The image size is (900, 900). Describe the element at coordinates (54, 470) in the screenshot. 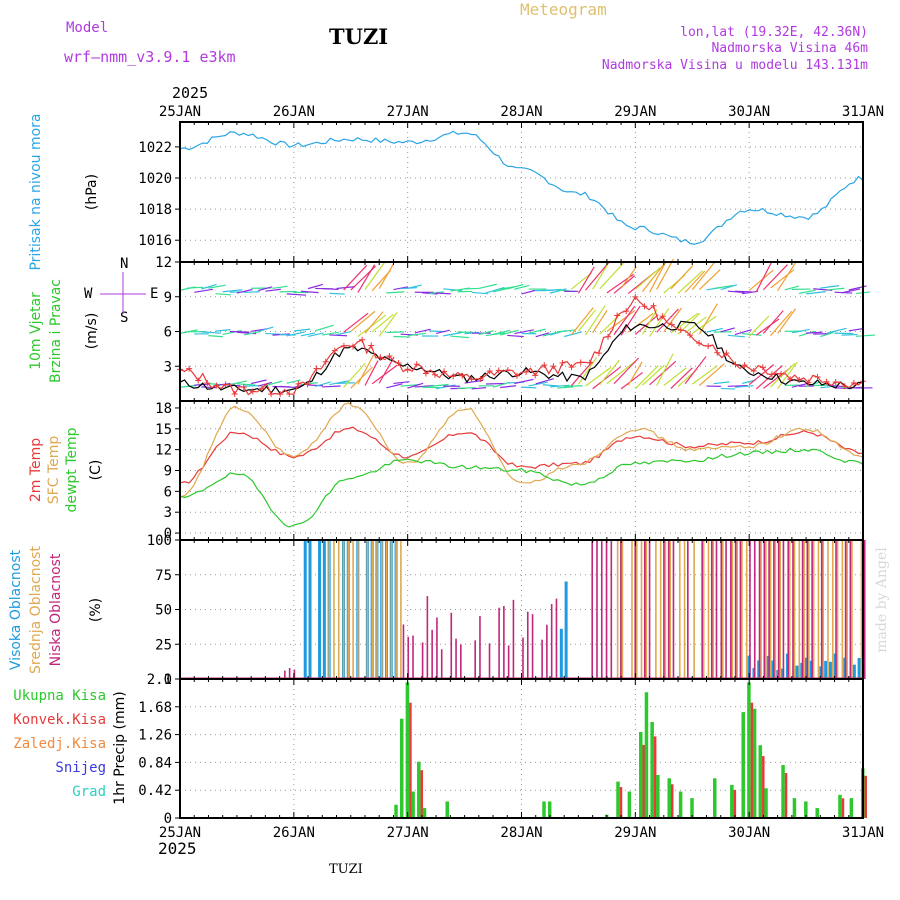

I see `temp-ylabel-1: SFC Temp` at that location.